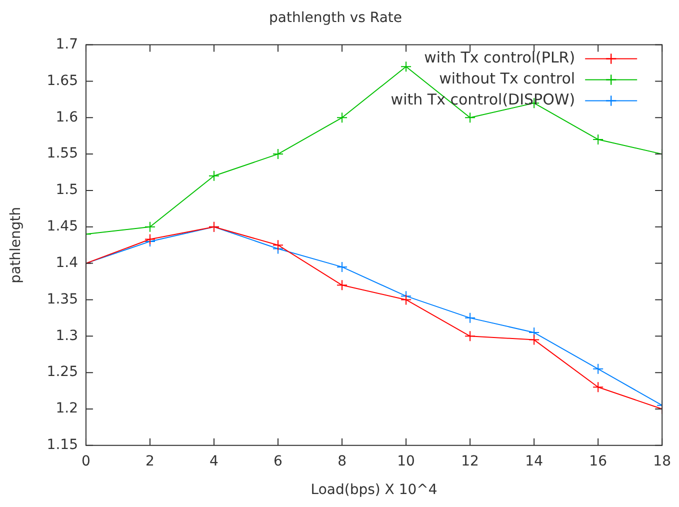 The height and width of the screenshot is (507, 679). I want to click on x-tick-label: 12, so click(470, 461).